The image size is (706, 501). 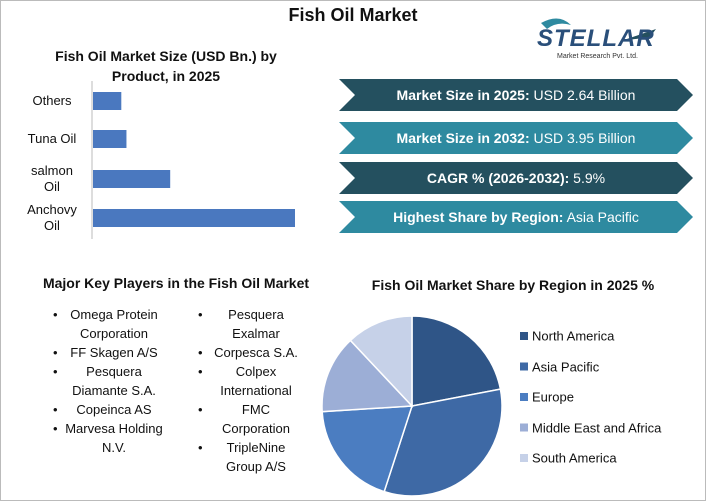 I want to click on player-item: • Corpesca S.A., so click(x=250, y=352).